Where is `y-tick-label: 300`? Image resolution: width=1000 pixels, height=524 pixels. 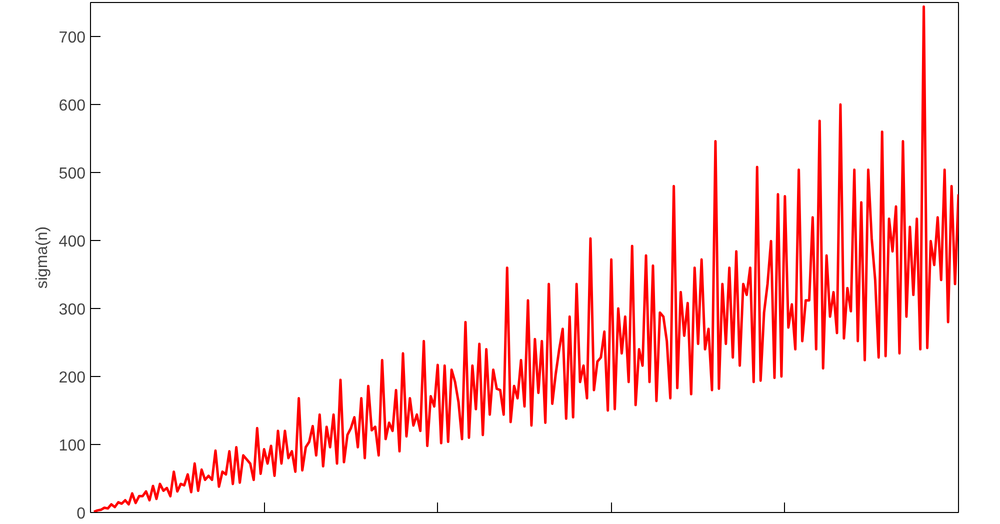
y-tick-label: 300 is located at coordinates (72, 310).